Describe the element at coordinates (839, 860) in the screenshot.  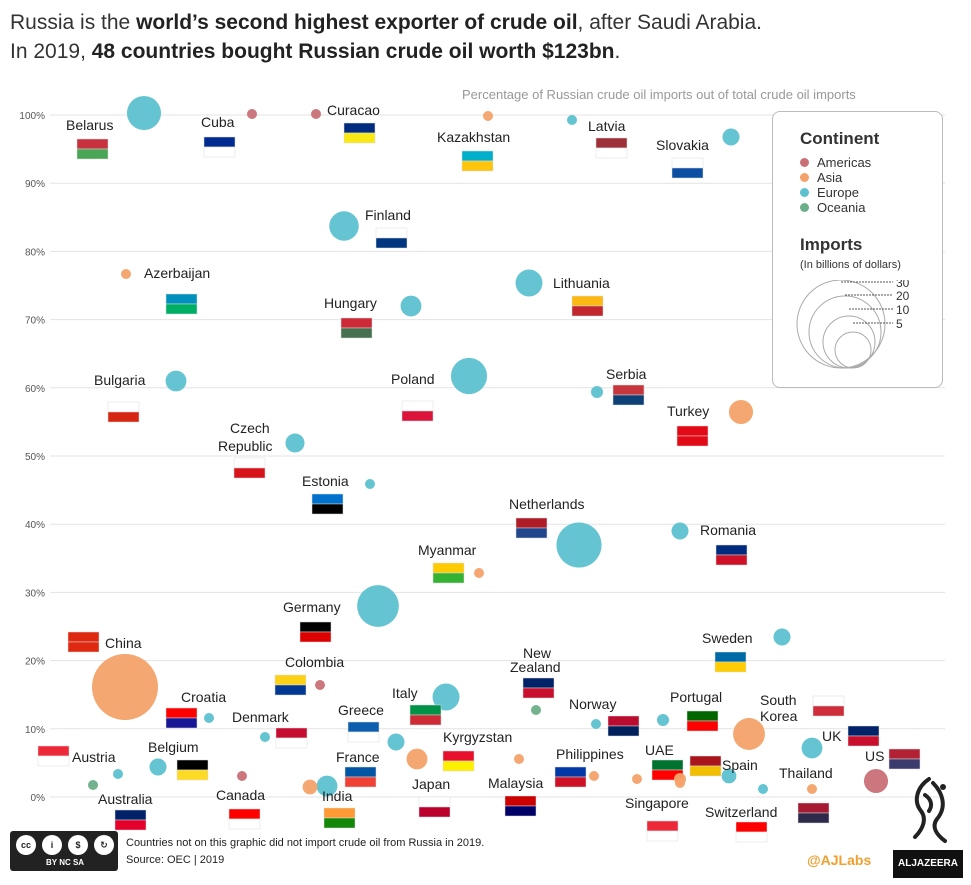
I see `ajlabs-credit: @AJLabs` at that location.